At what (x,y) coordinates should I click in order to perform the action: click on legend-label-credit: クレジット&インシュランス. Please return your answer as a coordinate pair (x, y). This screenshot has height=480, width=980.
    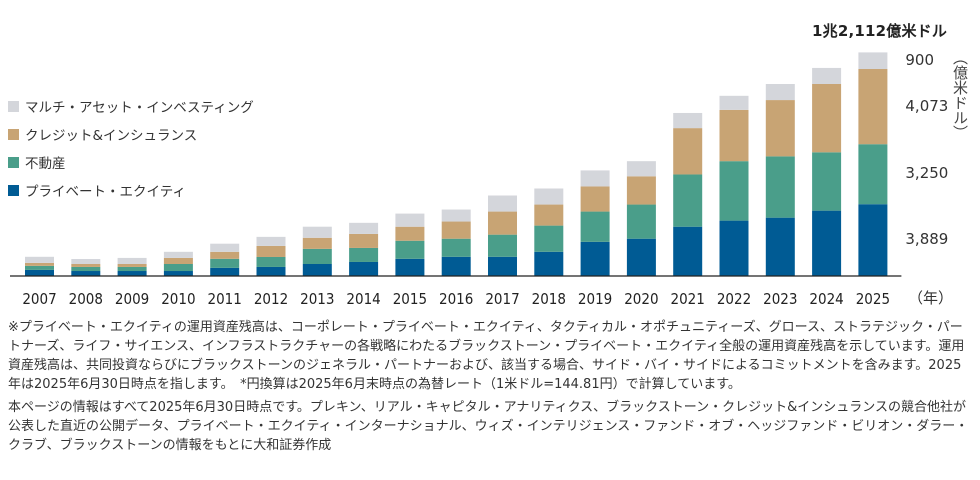
    Looking at the image, I should click on (111, 136).